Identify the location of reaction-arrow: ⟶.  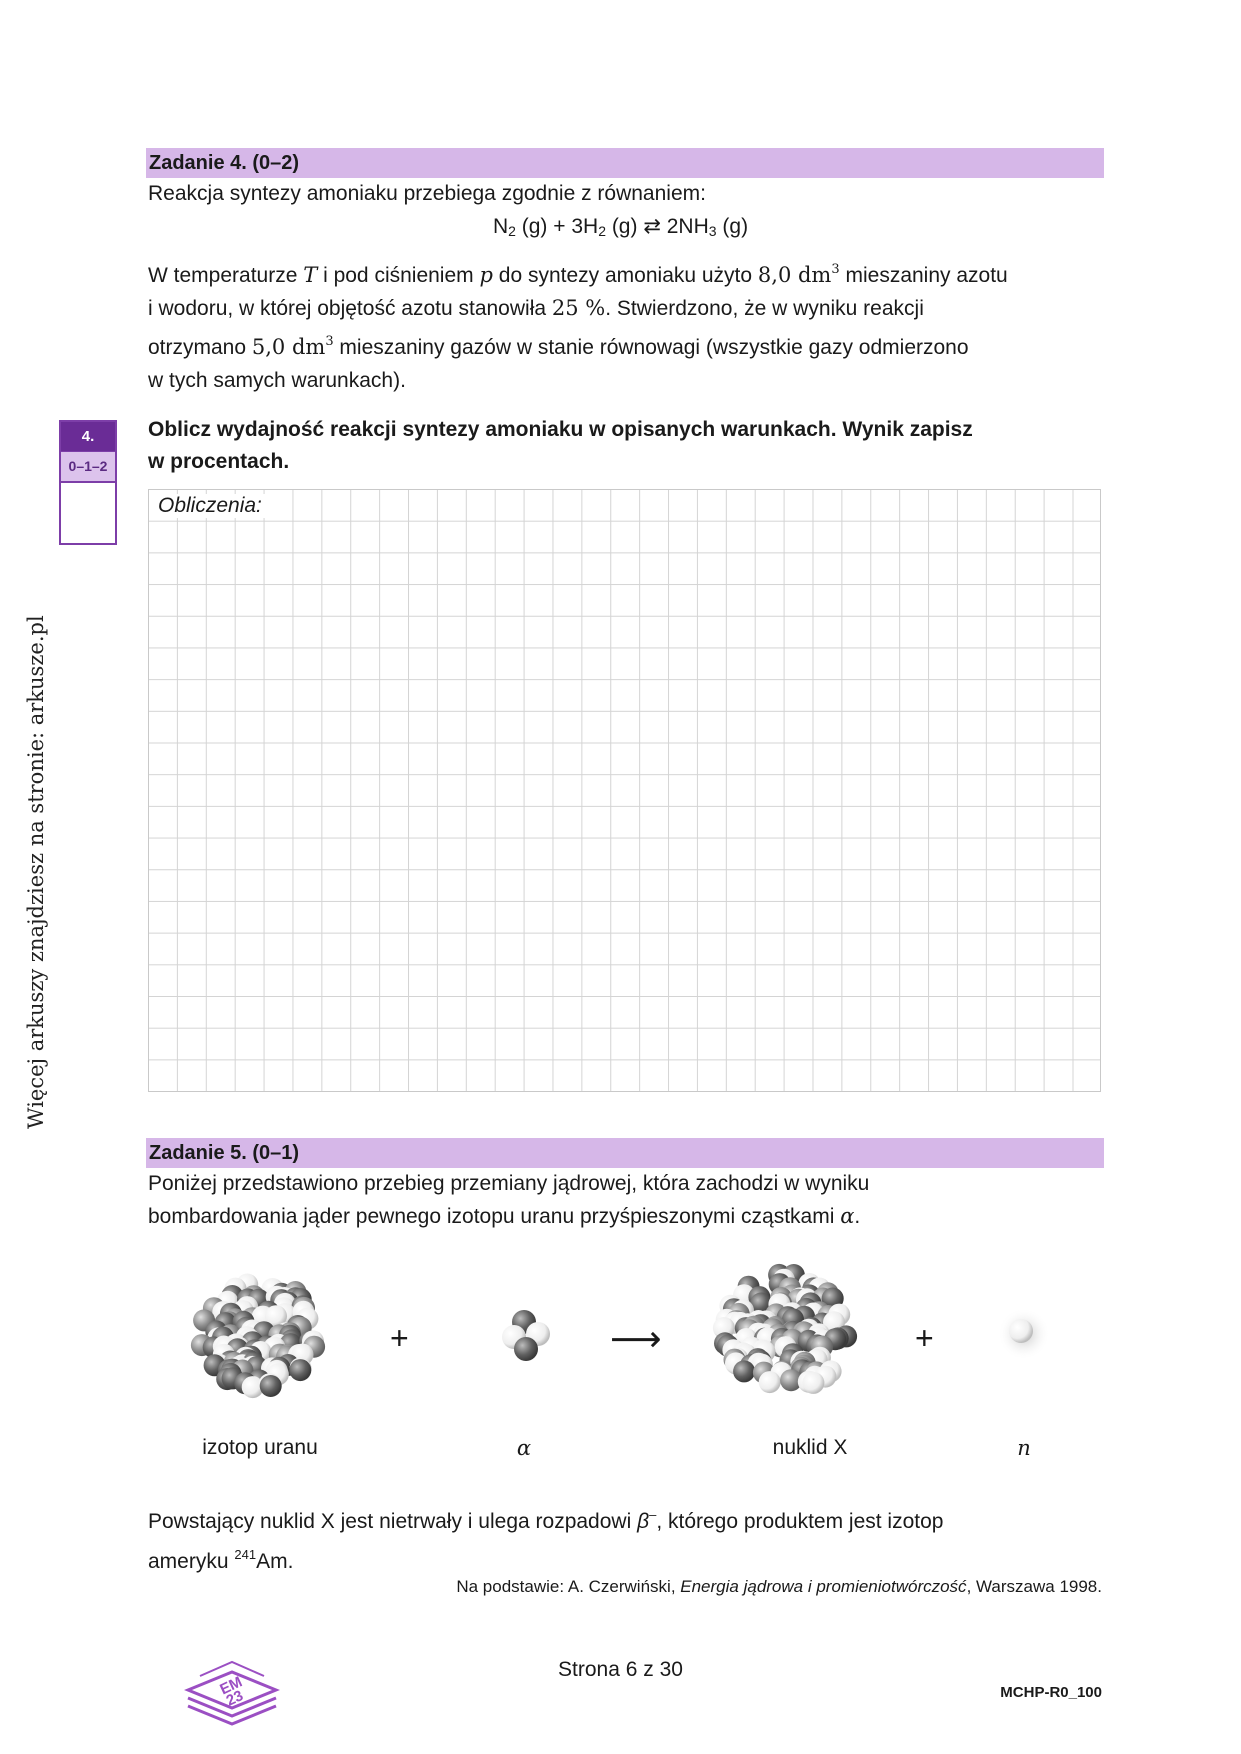
(636, 1338).